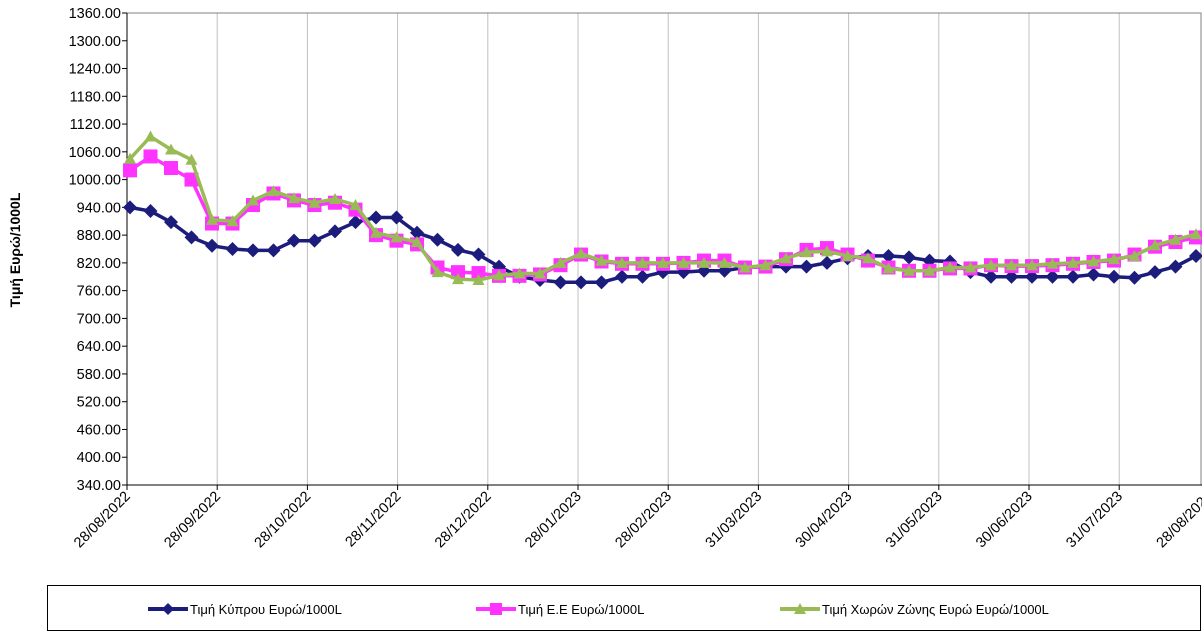 This screenshot has width=1202, height=637. Describe the element at coordinates (266, 609) in the screenshot. I see `legend-label-cyprus: Τιμή Κύπρου Ευρώ/1000L` at that location.